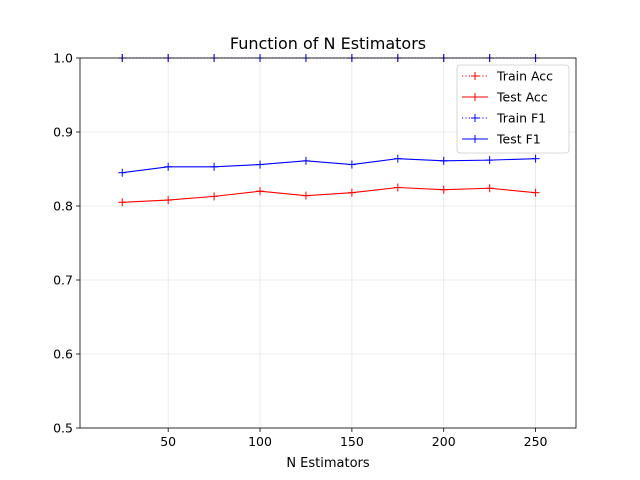 This screenshot has width=640, height=480. I want to click on y-tick-label: 0.9, so click(63, 132).